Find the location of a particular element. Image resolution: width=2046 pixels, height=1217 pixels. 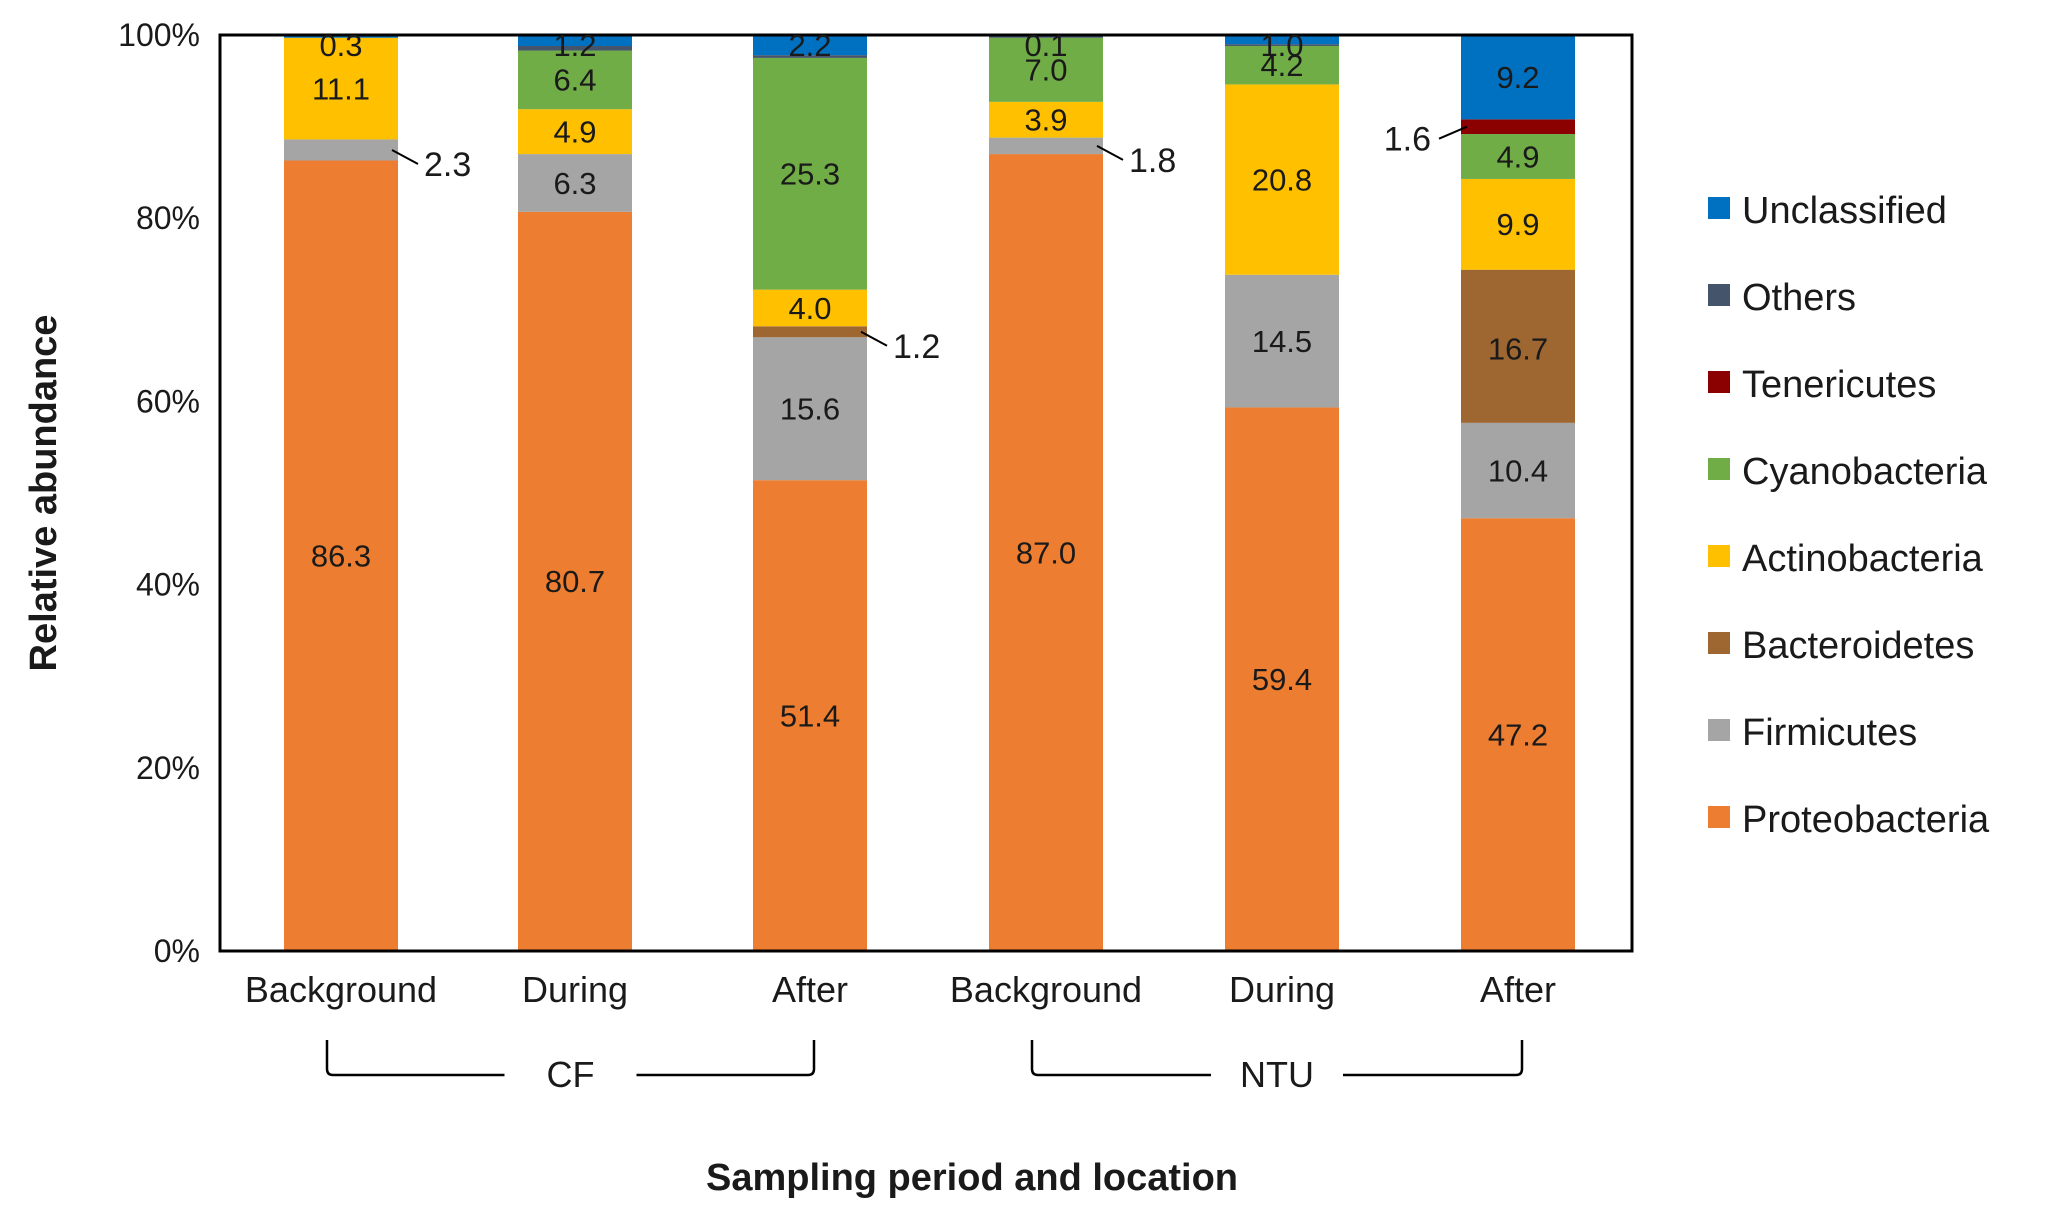

data-label: 4.0 is located at coordinates (809, 308).